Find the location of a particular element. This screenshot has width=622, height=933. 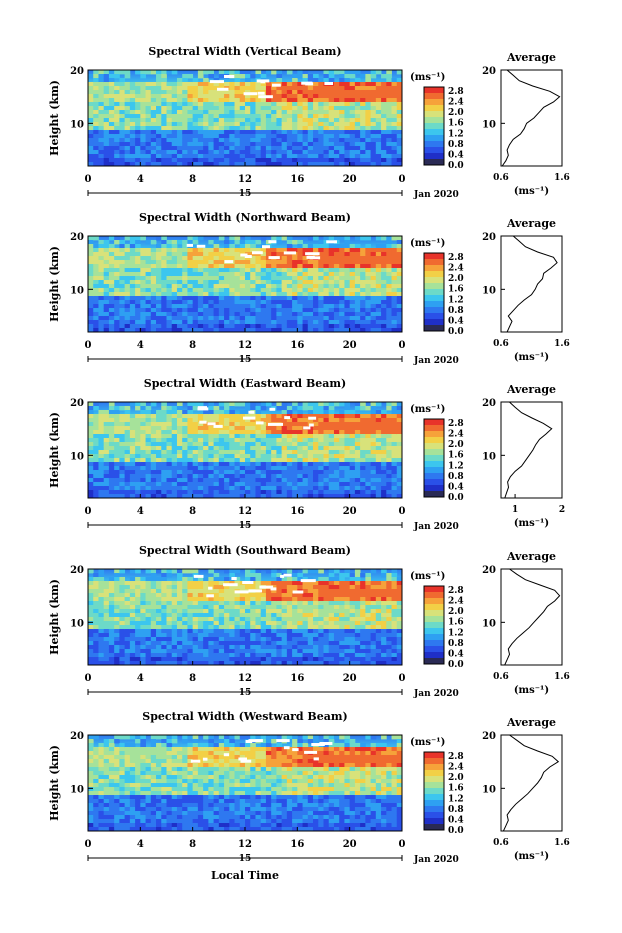

avg-unit: (ms⁻¹) is located at coordinates (531, 357).